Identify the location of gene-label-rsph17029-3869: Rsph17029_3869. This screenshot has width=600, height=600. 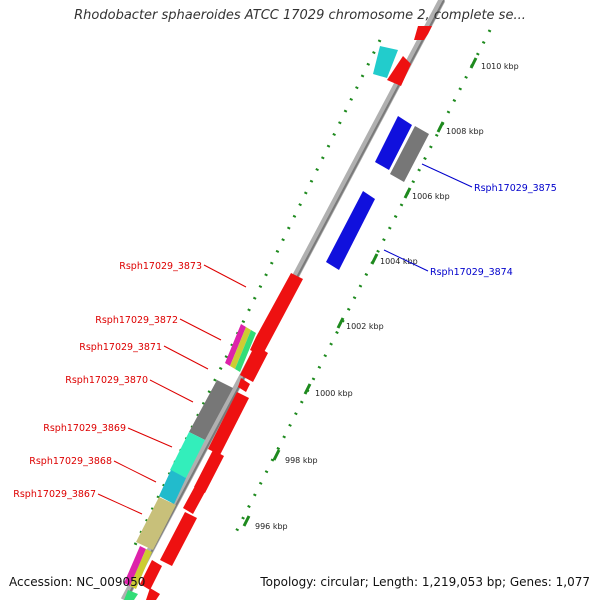
(84, 428).